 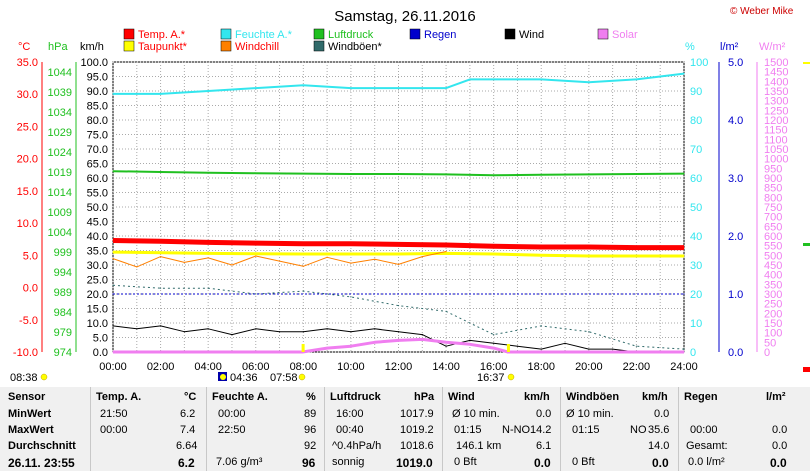 I want to click on tick-label-time: 22:00, so click(x=637, y=367).